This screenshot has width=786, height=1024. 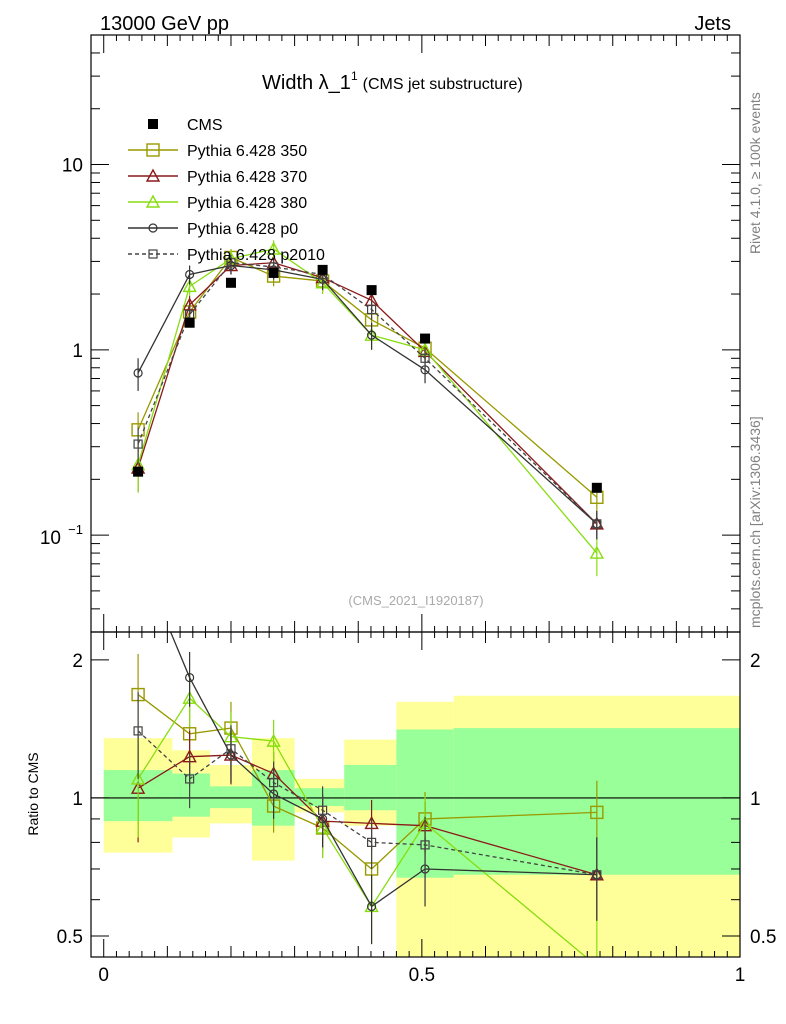 I want to click on plot-title-main: Width λ_1, so click(x=306, y=83).